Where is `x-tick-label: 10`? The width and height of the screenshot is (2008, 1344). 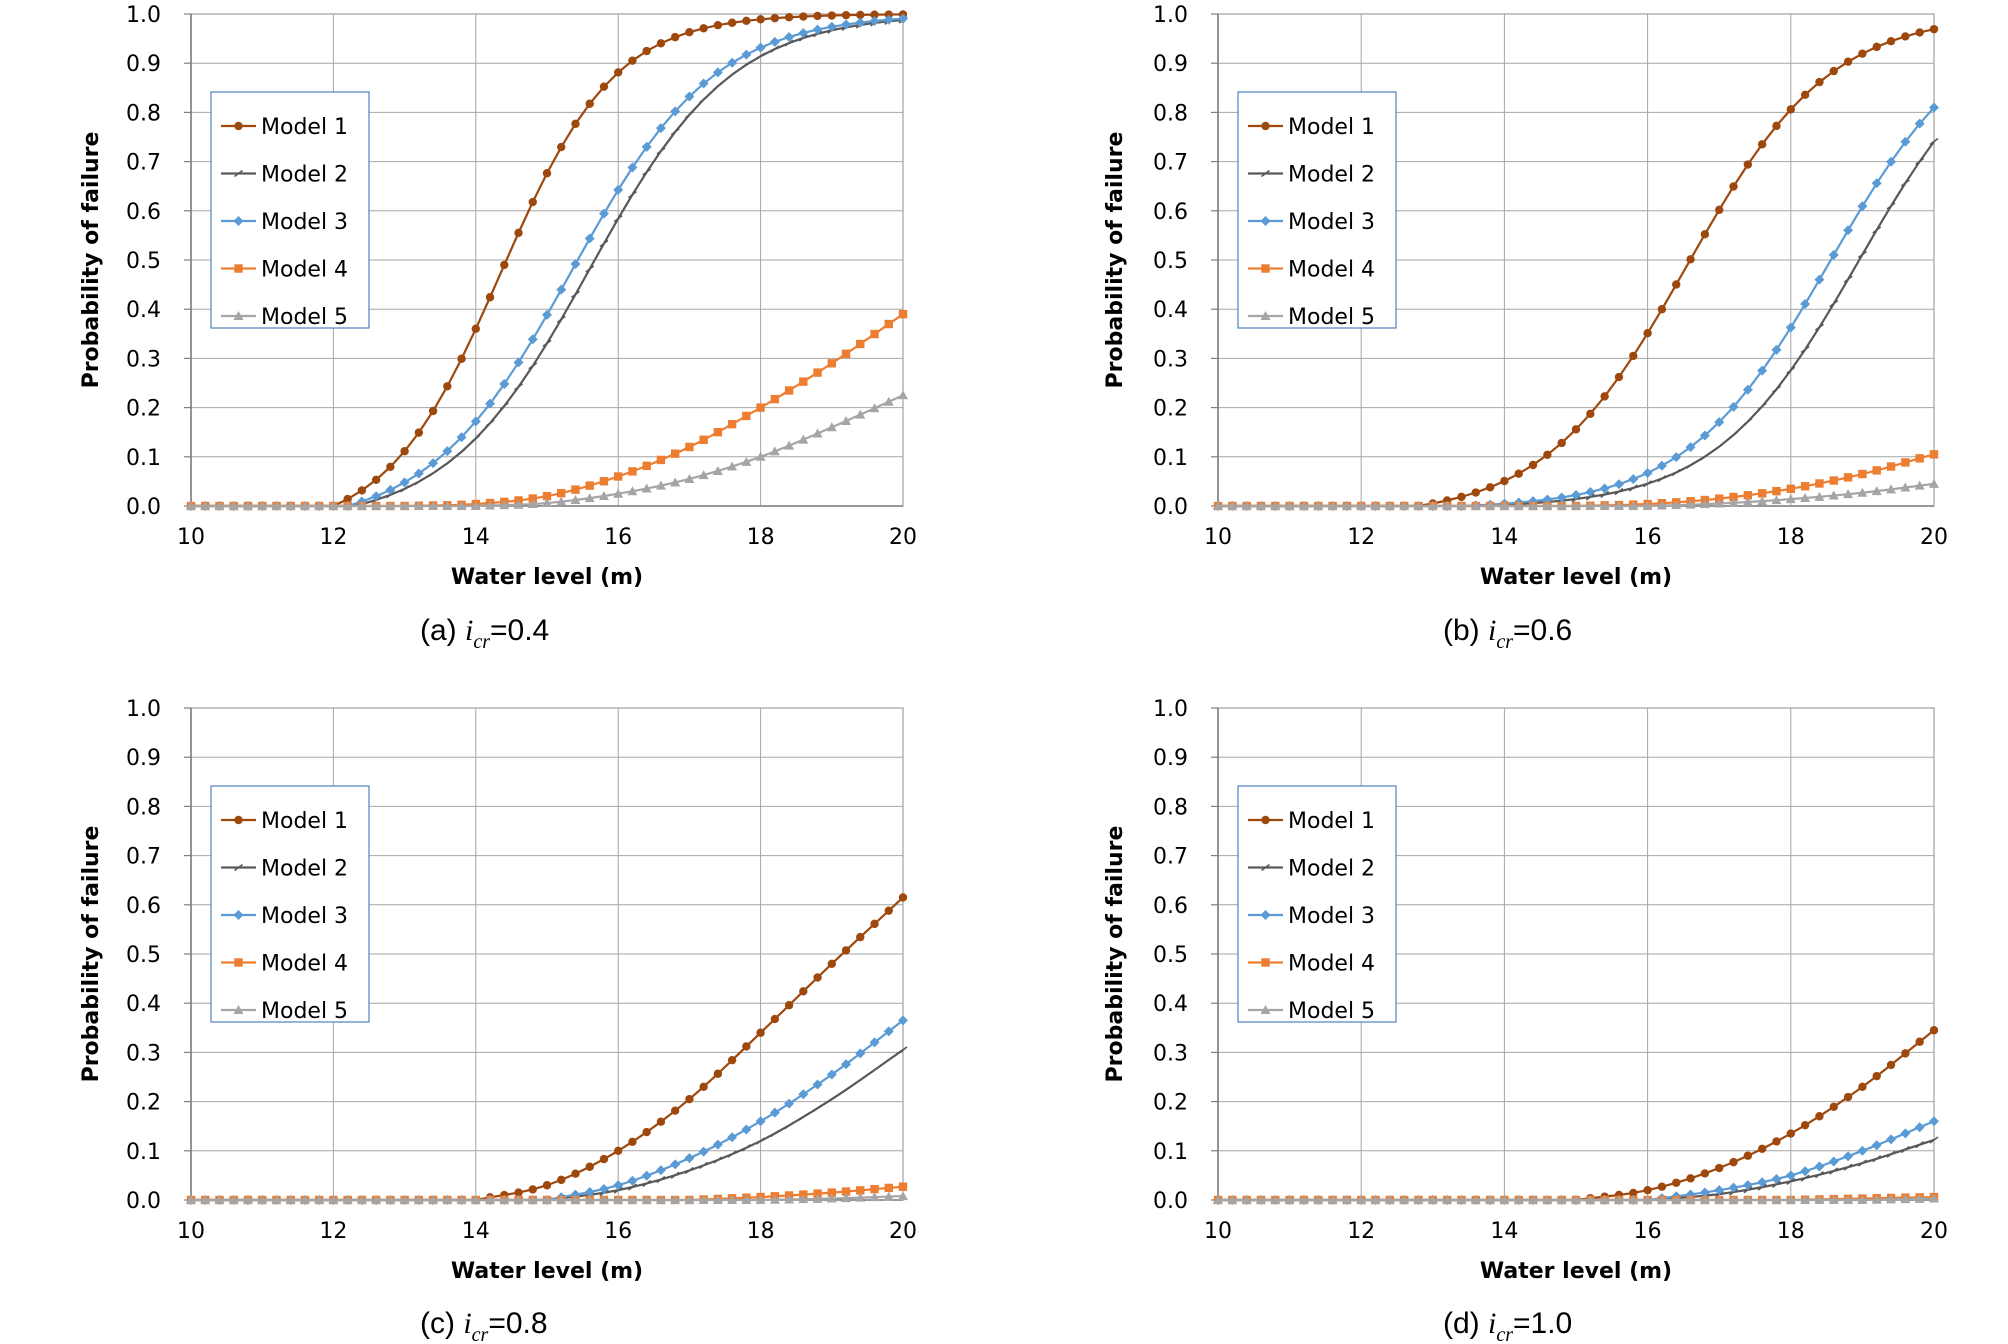
x-tick-label: 10 is located at coordinates (1218, 537).